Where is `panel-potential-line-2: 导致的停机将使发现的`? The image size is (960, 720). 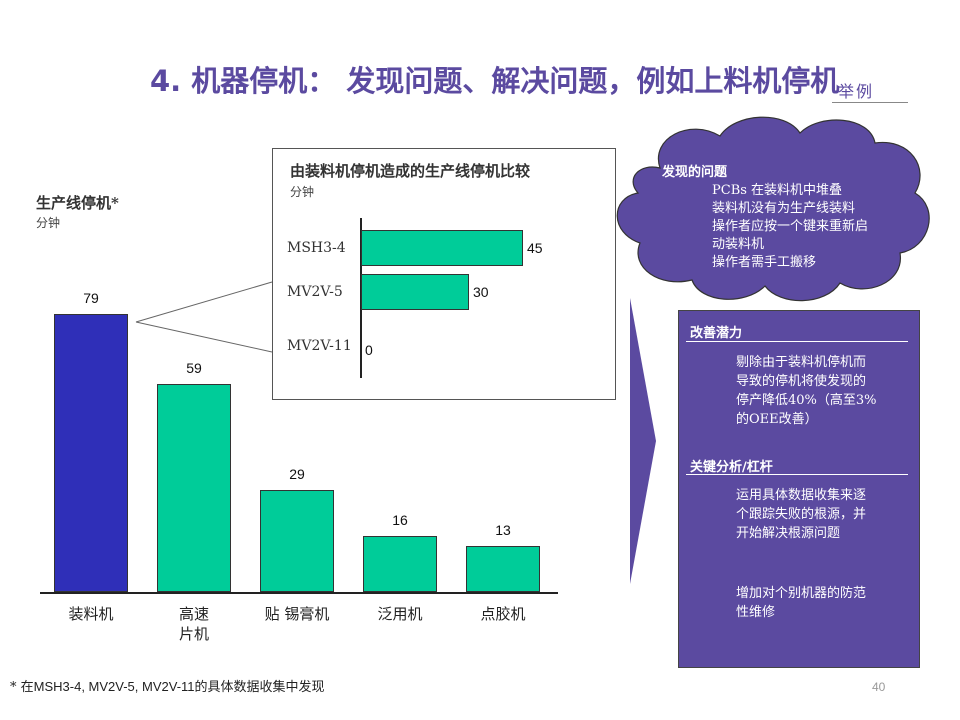
panel-potential-line-2: 导致的停机将使发现的 is located at coordinates (801, 381).